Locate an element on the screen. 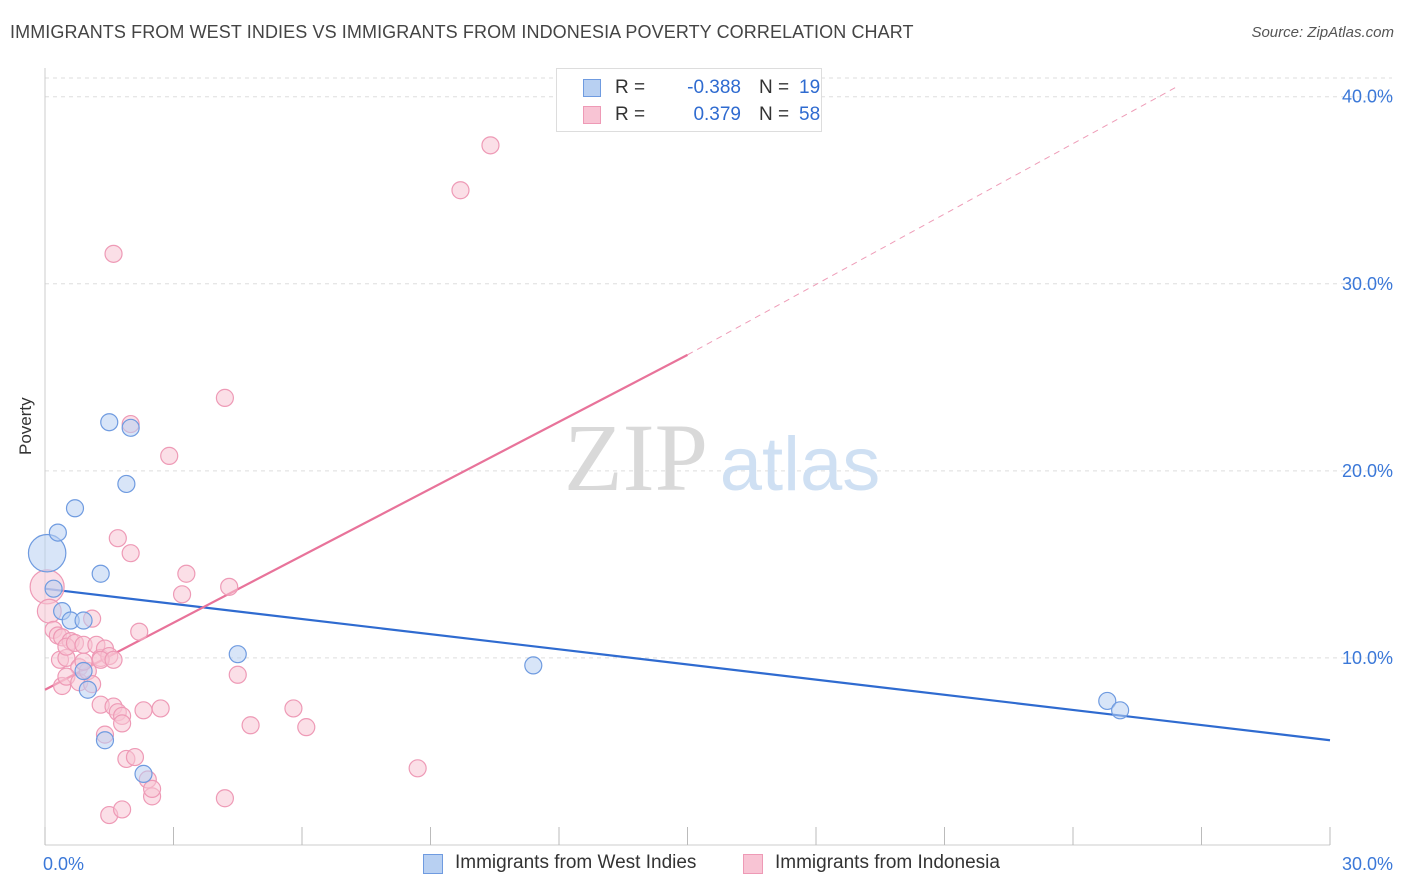 This screenshot has width=1406, height=892. bottom-legend-label-indonesia: Immigrants from Indonesia is located at coordinates (887, 862).